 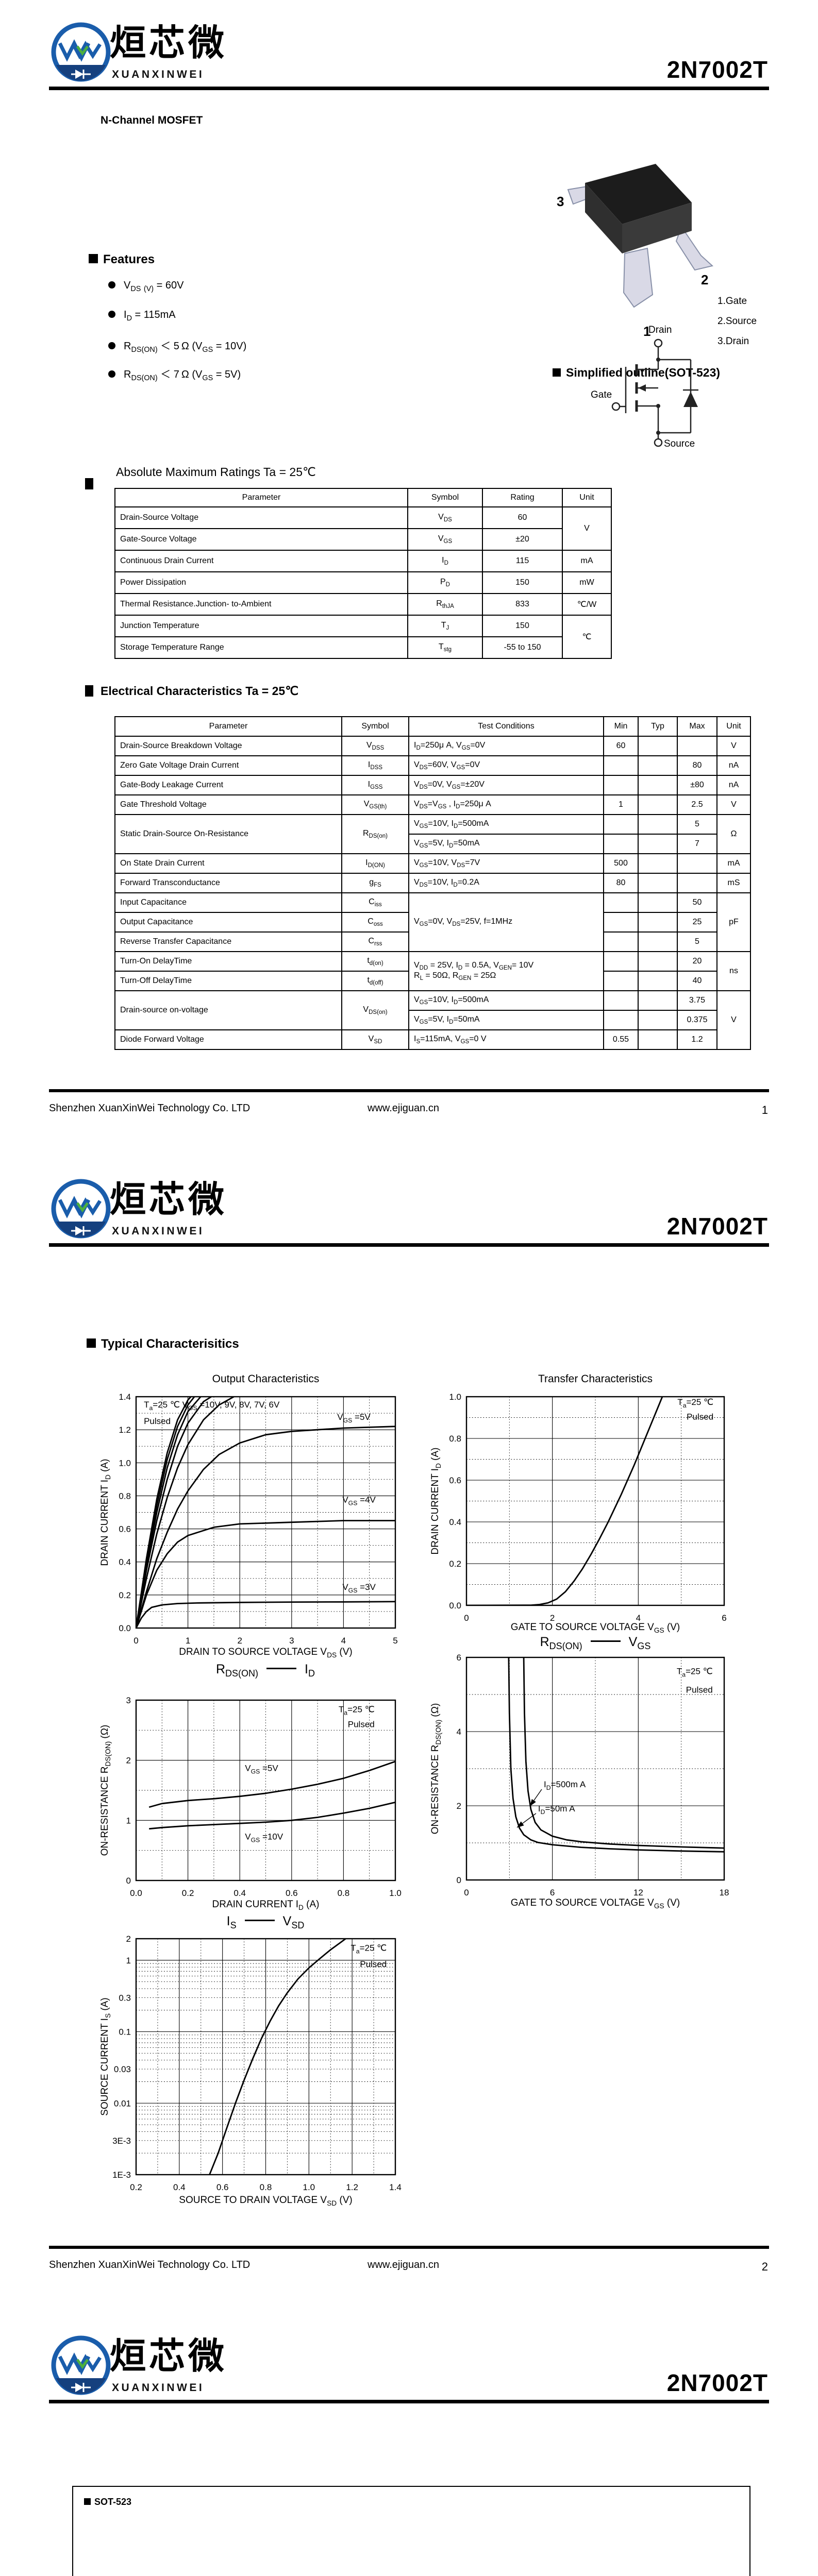 I want to click on x-tick-label: 0, so click(x=135, y=1641).